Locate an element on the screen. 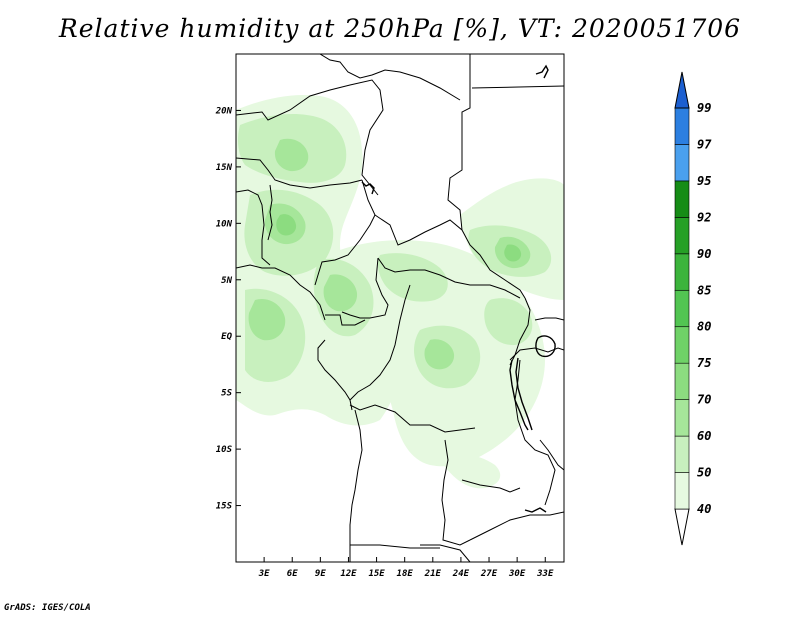  colorbar-label: 50 is located at coordinates (704, 473).